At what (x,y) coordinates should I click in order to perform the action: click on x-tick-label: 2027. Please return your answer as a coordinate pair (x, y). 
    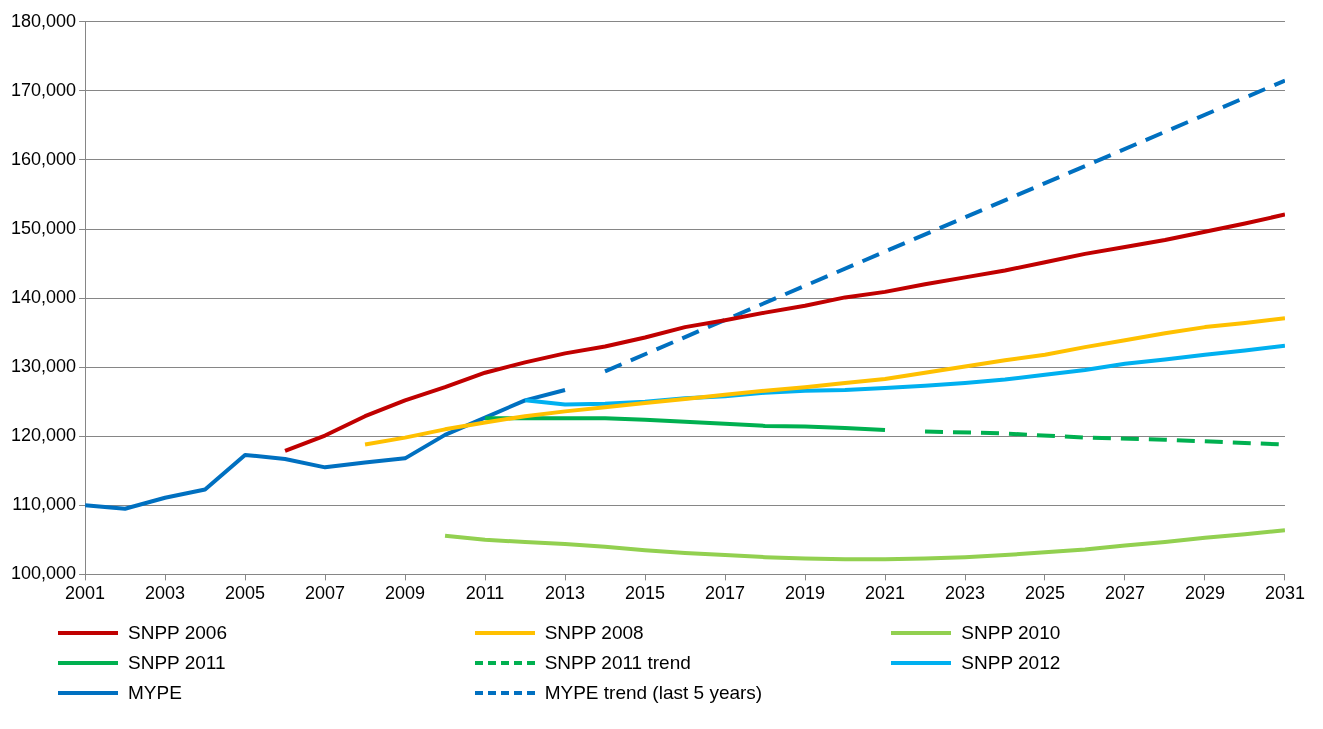
    Looking at the image, I should click on (1125, 593).